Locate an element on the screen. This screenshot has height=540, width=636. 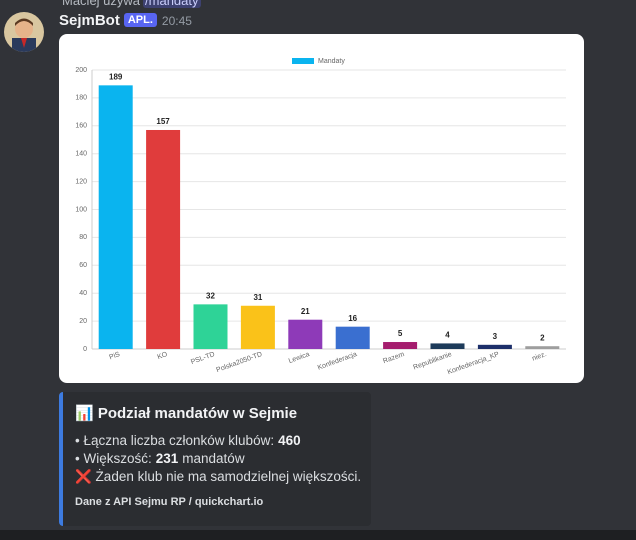
y-tick-label: 160 is located at coordinates (81, 126).